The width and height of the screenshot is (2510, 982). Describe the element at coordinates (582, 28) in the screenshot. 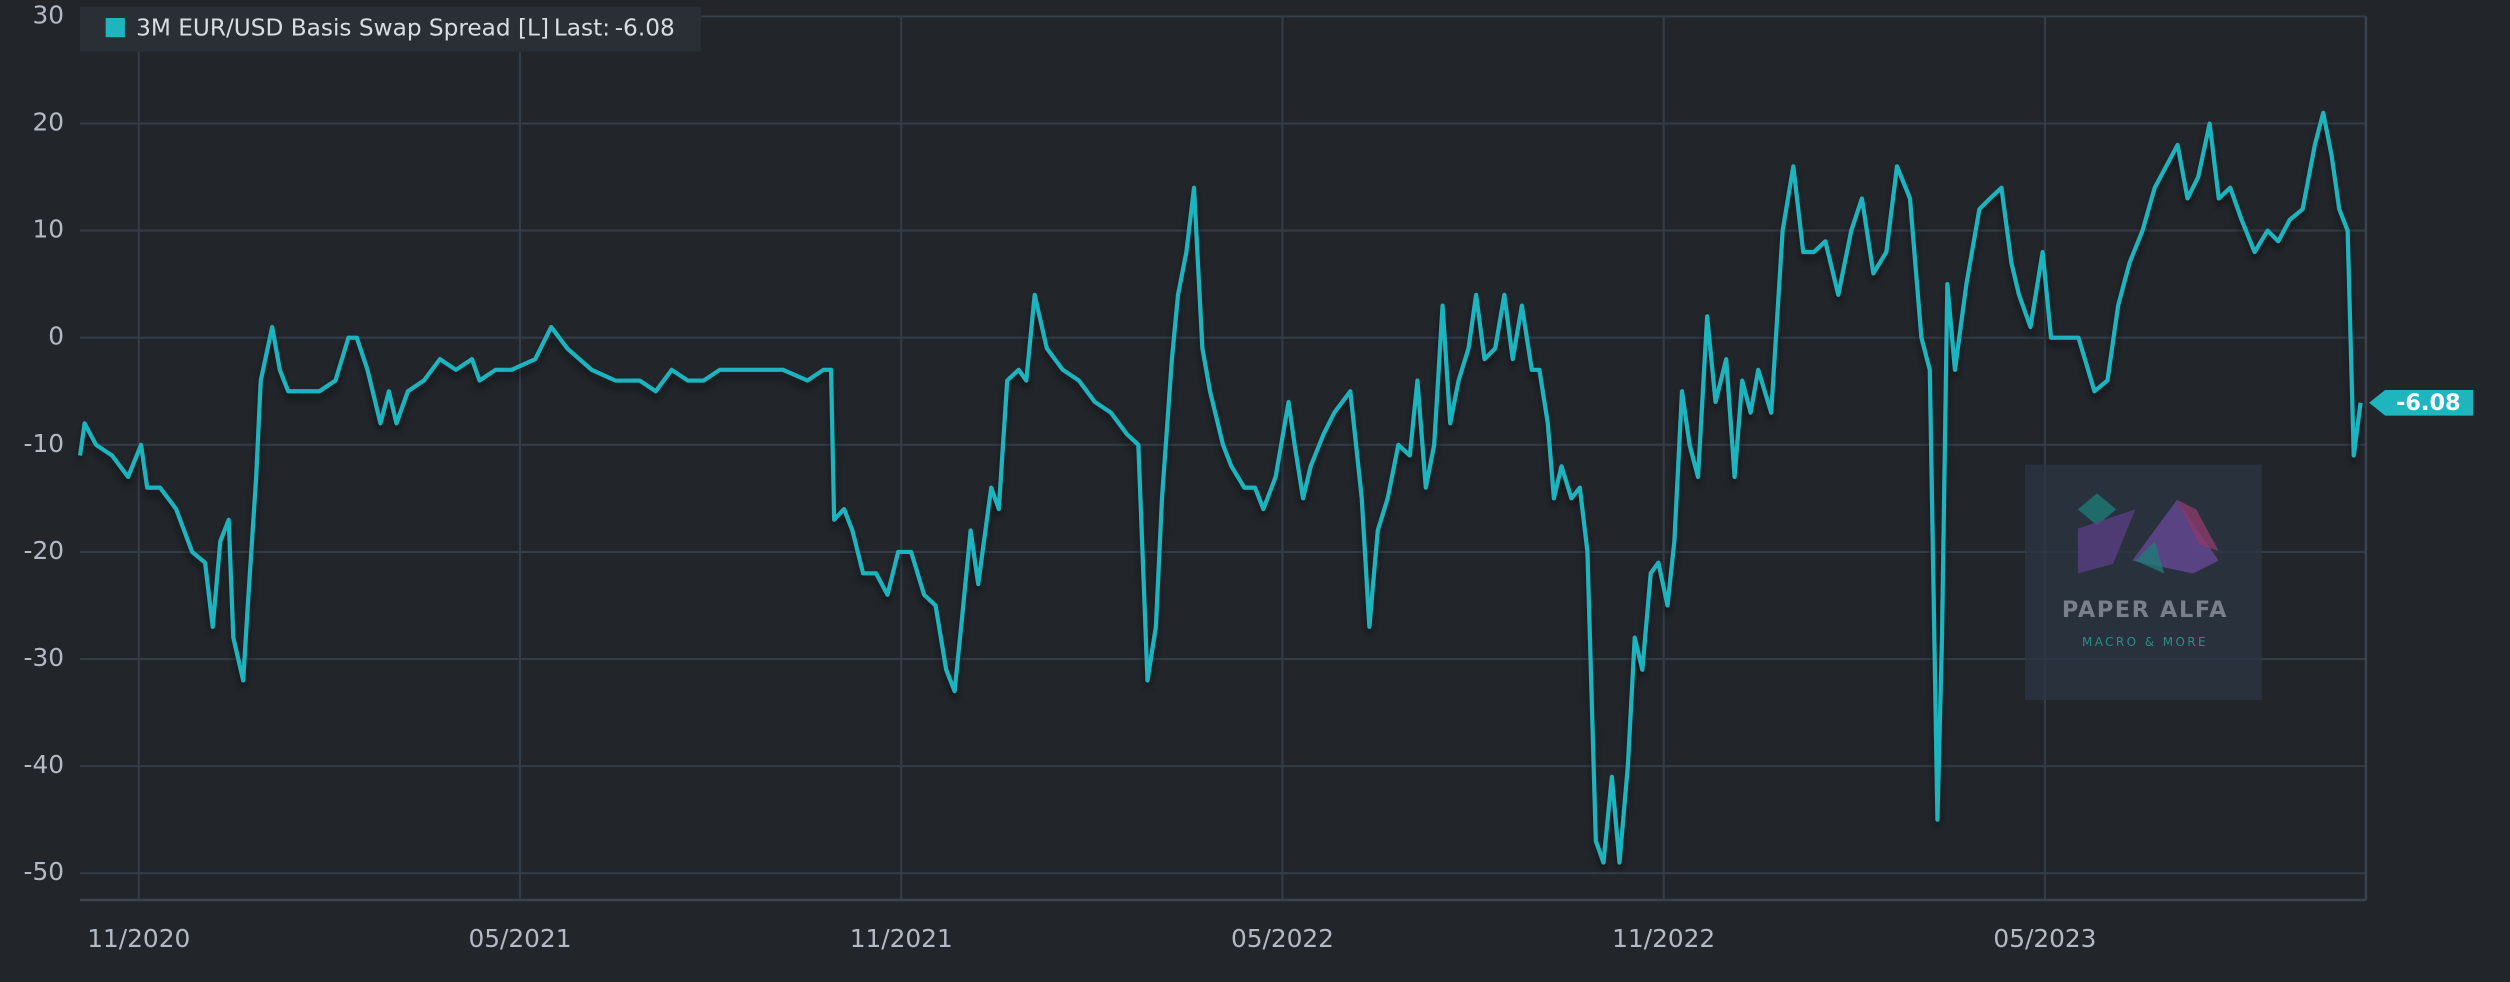

I see `legend-last-label: Last:` at that location.